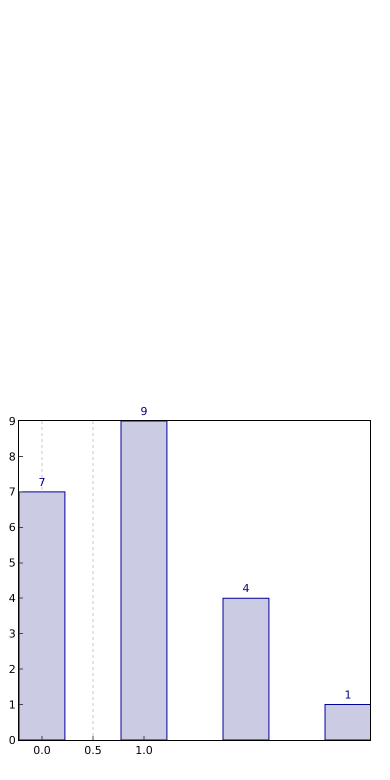  I want to click on x-tick-label: 1.0, so click(144, 751).